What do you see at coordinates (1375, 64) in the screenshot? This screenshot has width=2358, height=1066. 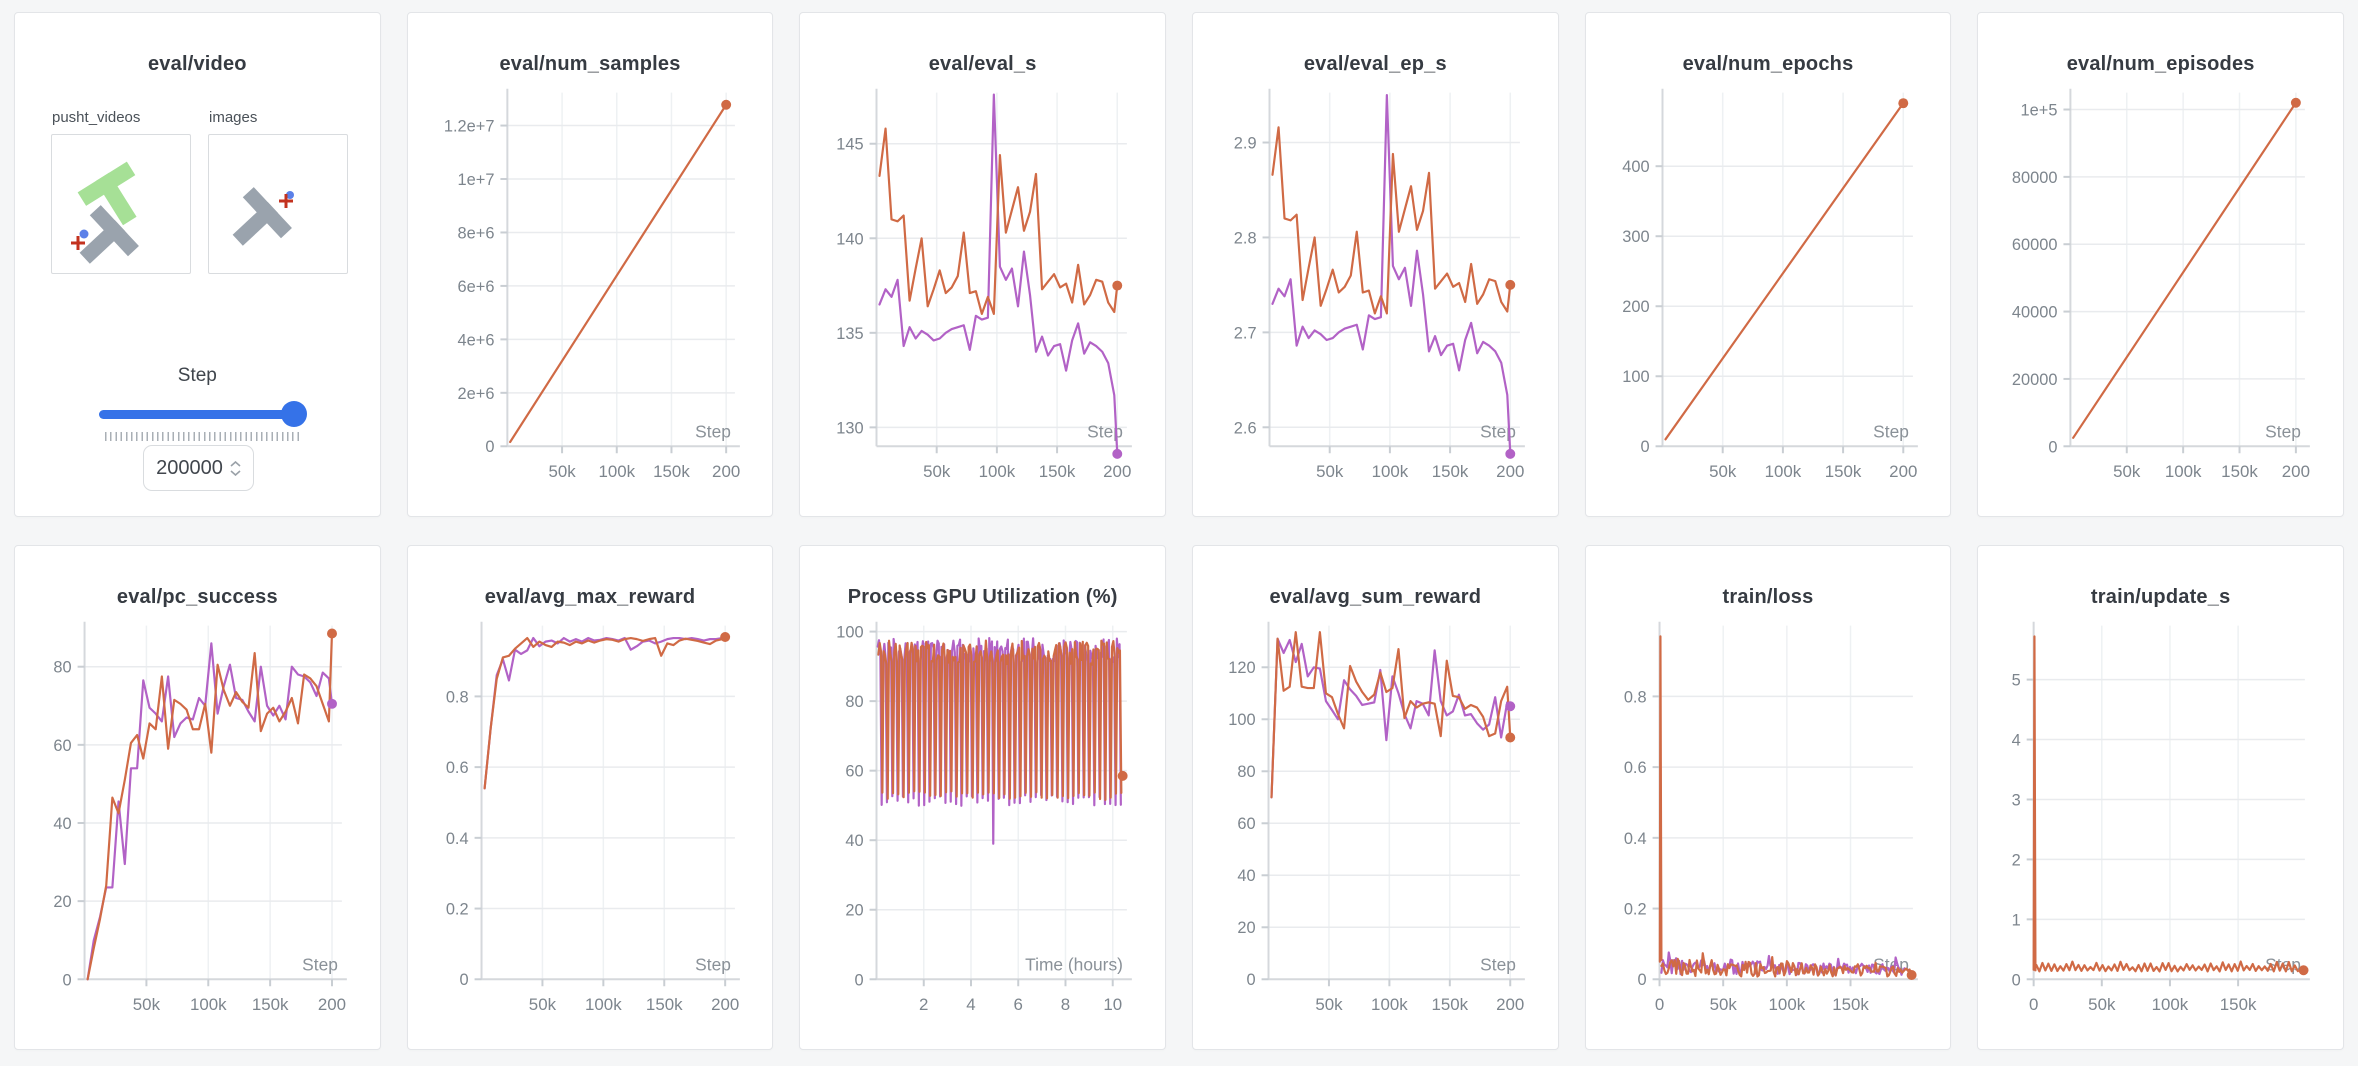 I see `chart-title: eval/eval_ep_s` at bounding box center [1375, 64].